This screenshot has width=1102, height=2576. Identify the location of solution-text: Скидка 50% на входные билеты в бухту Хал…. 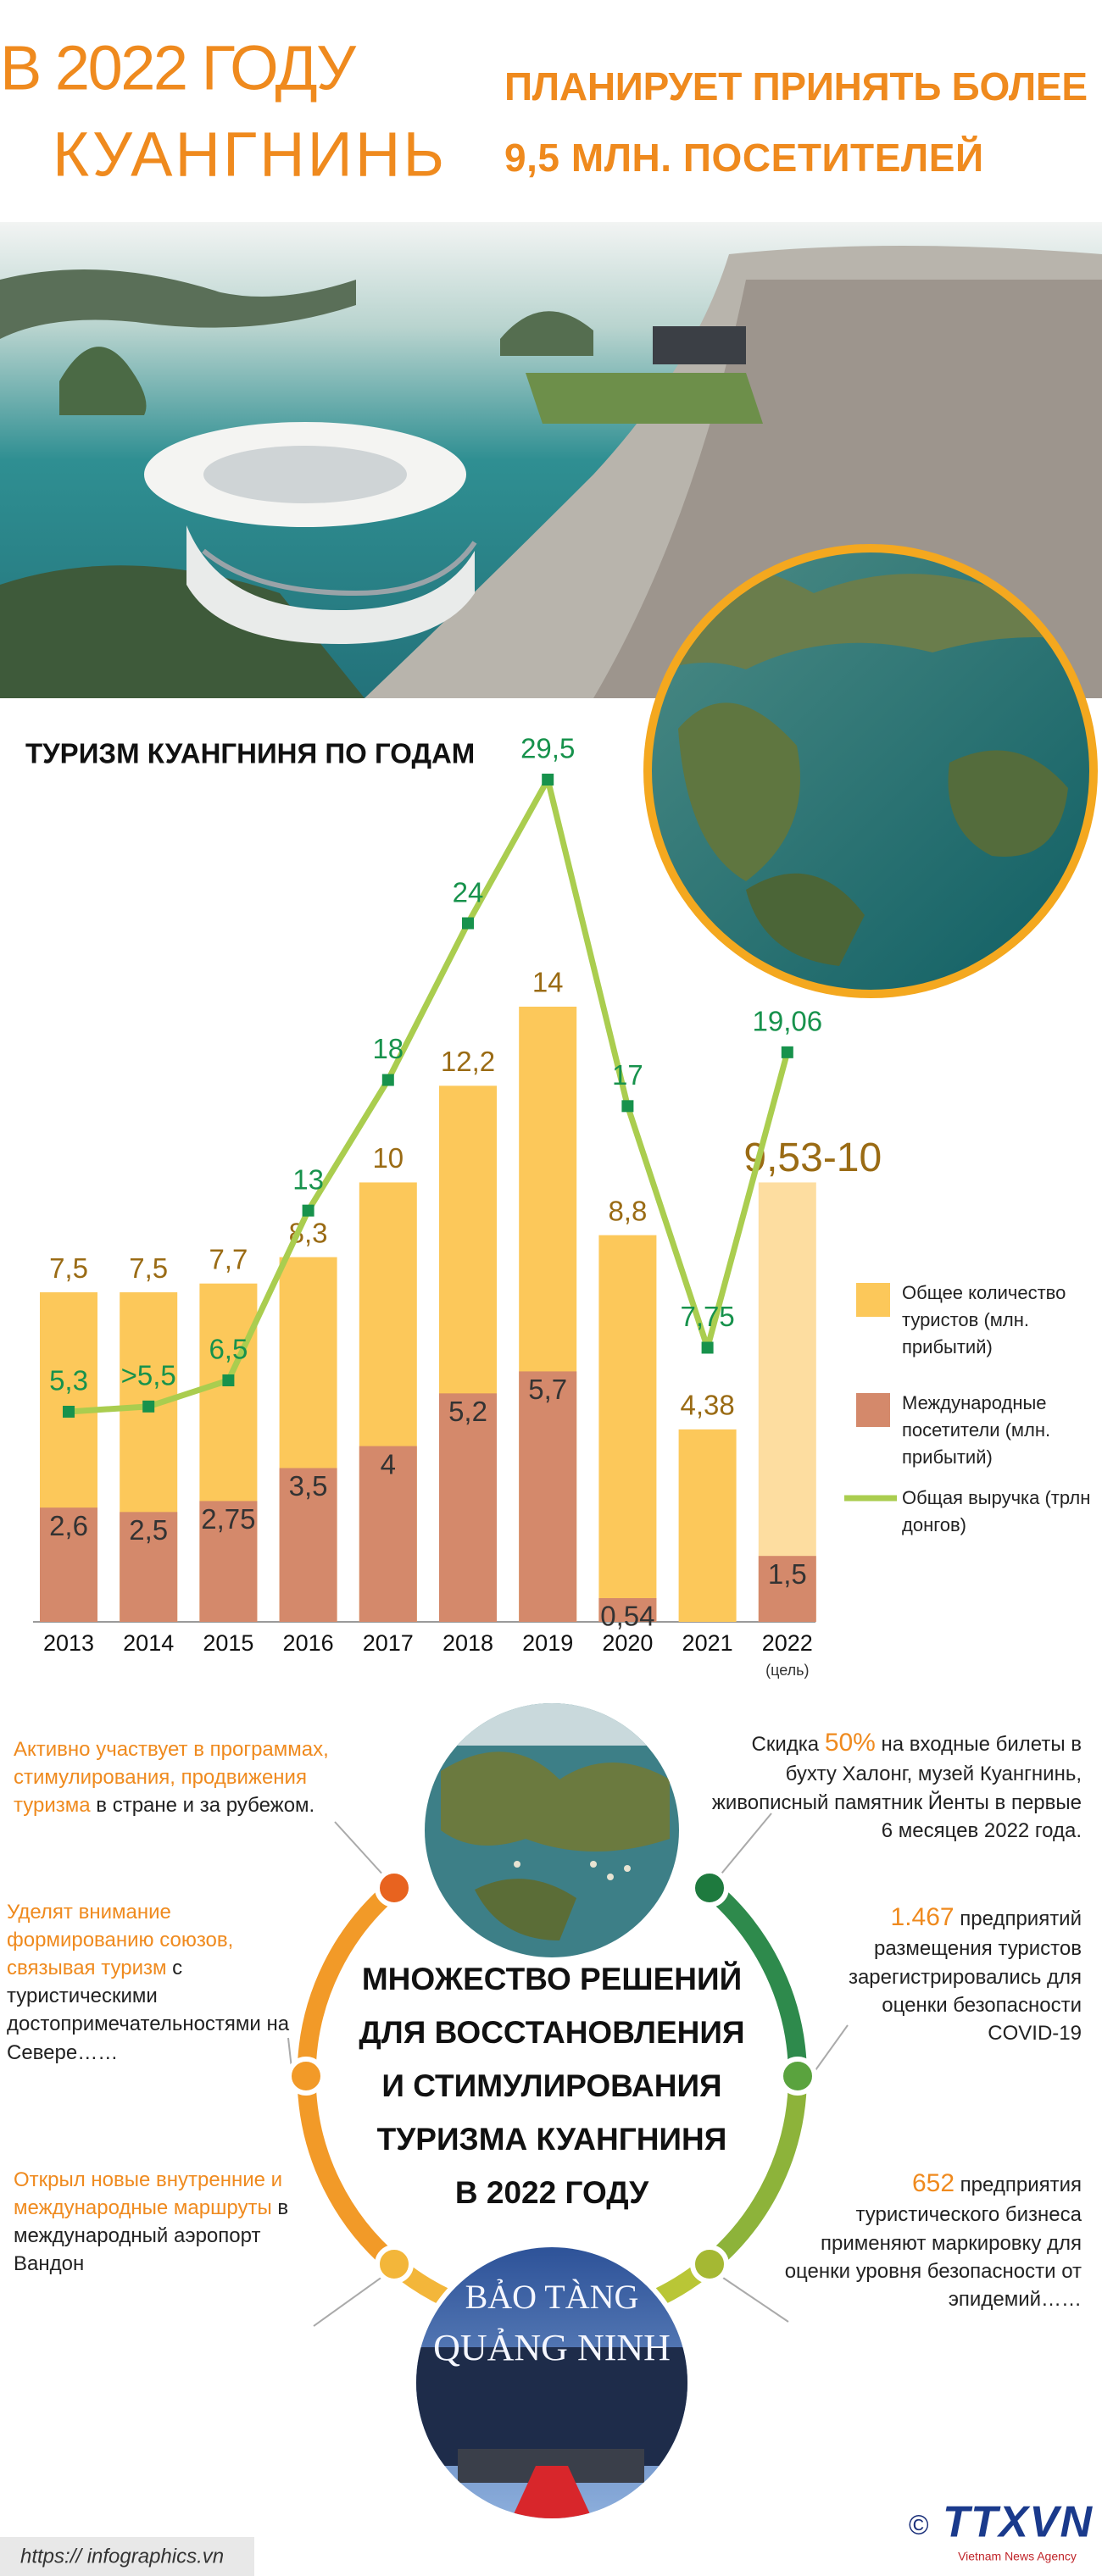
(895, 1785).